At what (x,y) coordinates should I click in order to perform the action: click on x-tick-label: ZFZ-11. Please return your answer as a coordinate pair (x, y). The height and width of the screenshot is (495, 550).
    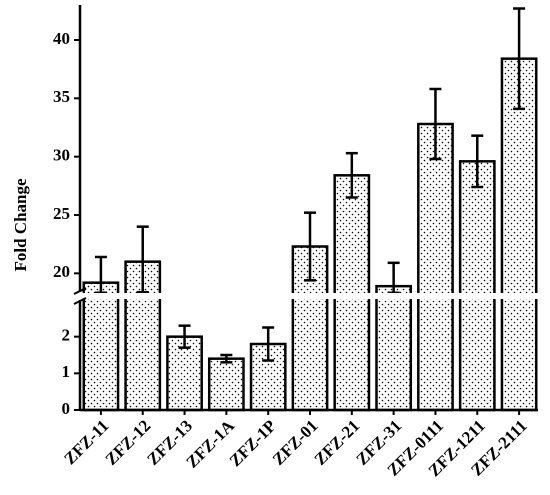
    Looking at the image, I should click on (86, 442).